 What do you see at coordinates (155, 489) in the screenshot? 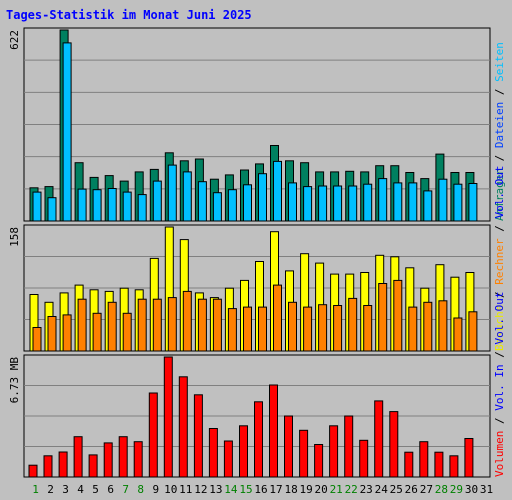
I see `x-tick-label: 9` at bounding box center [155, 489].